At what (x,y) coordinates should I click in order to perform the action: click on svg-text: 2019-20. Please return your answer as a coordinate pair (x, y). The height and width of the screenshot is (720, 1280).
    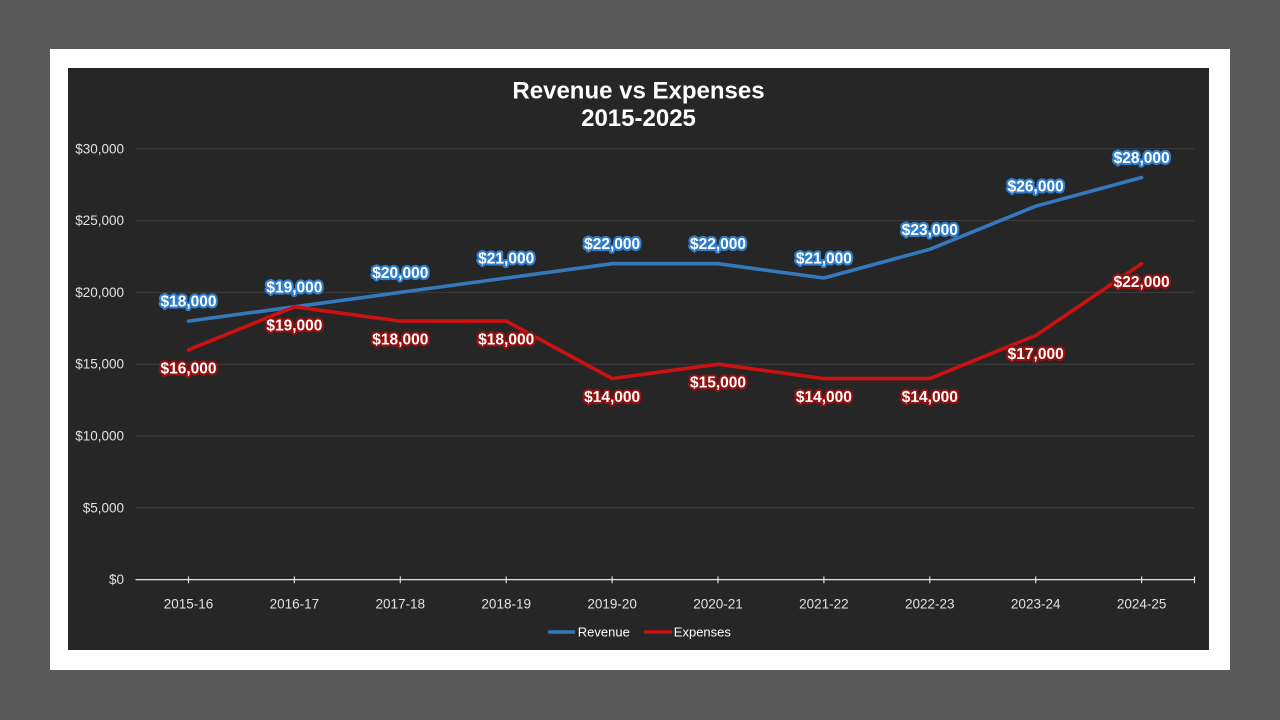
    Looking at the image, I should click on (612, 604).